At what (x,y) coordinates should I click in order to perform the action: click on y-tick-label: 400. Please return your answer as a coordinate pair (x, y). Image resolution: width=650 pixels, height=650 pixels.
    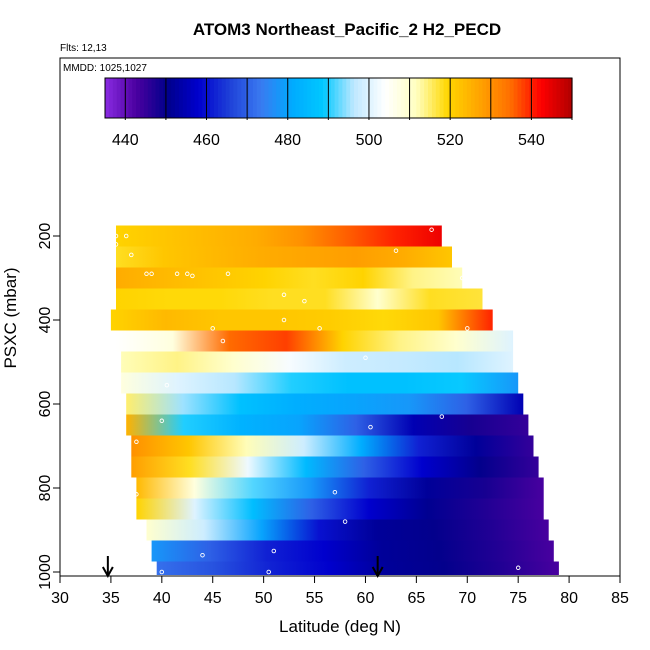
    Looking at the image, I should click on (45, 320).